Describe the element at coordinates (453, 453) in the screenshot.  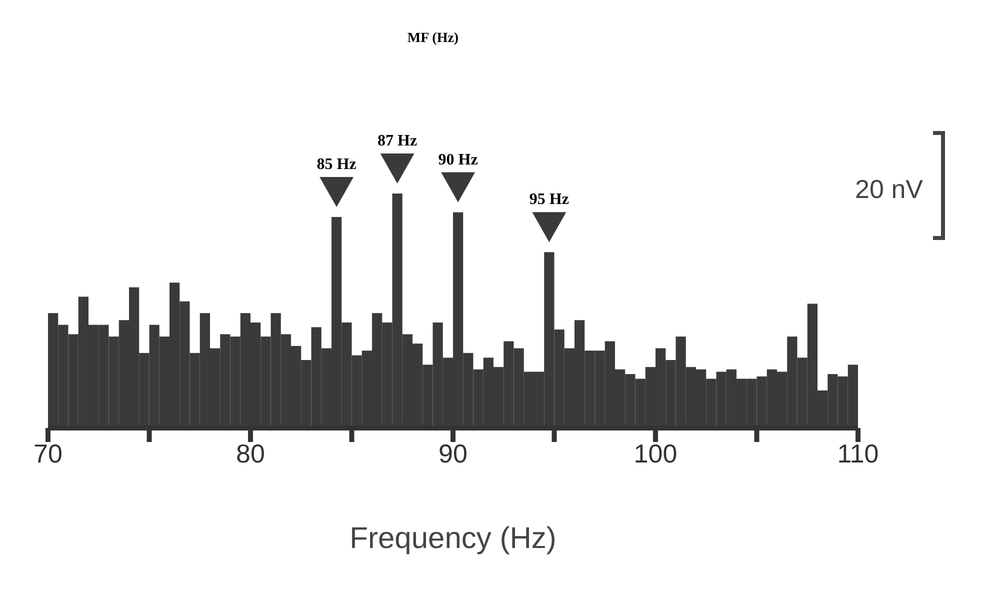
I see `x-tick-label: 90` at that location.